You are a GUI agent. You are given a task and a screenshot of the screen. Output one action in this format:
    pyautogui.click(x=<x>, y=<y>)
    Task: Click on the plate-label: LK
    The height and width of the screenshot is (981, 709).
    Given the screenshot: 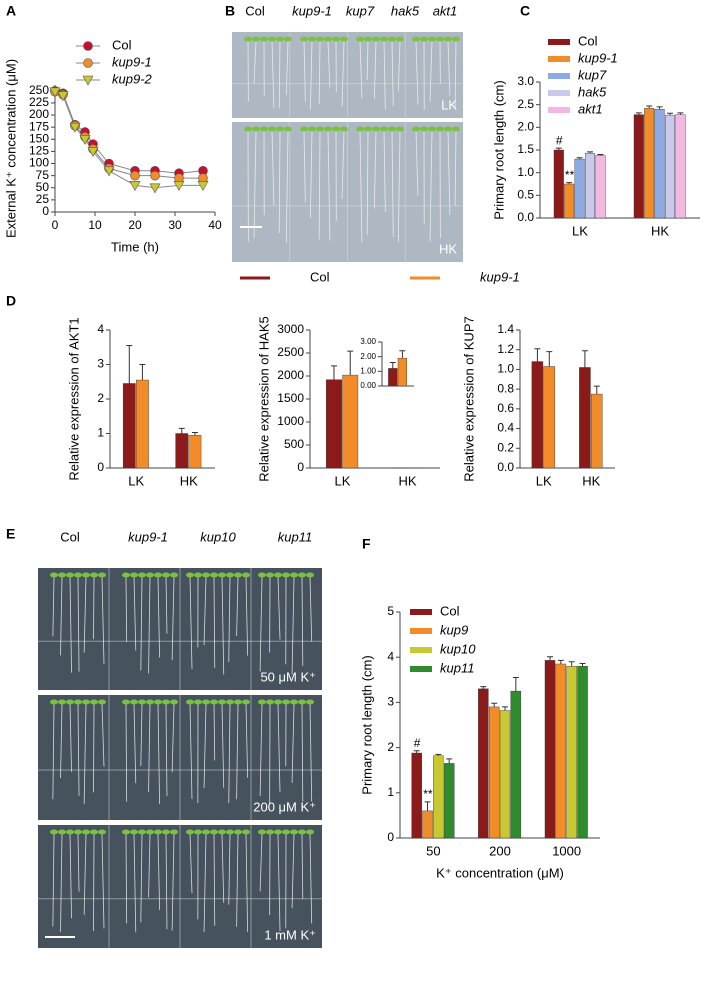 What is the action you would take?
    pyautogui.click(x=449, y=104)
    